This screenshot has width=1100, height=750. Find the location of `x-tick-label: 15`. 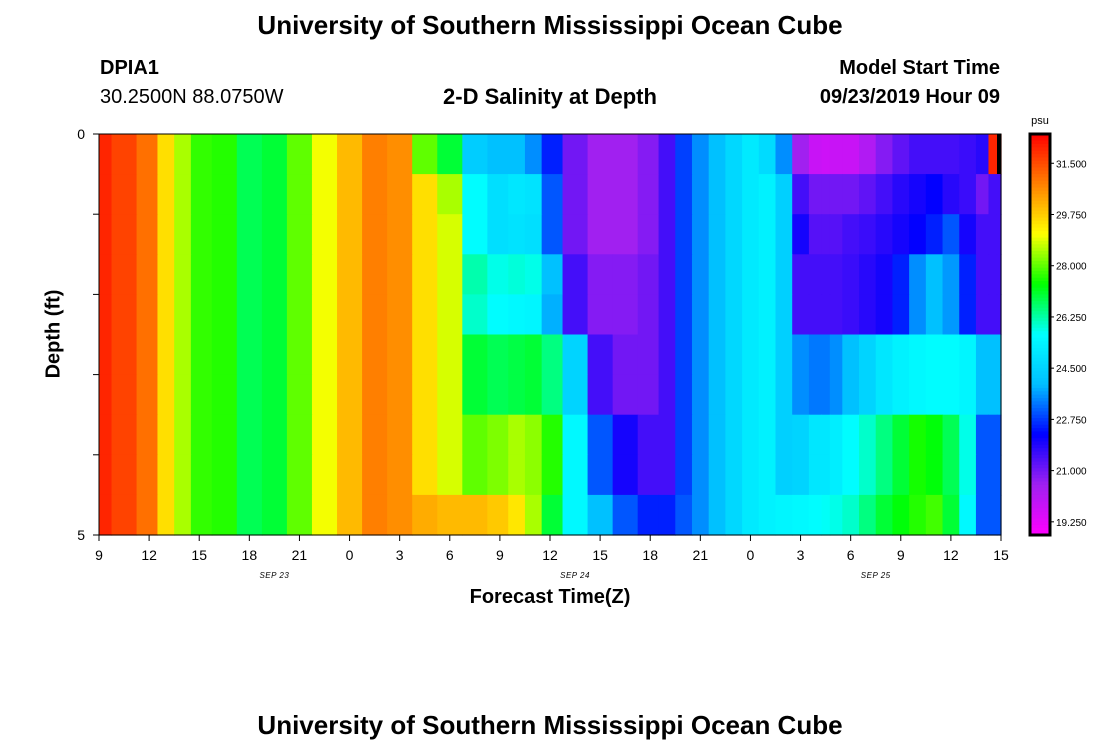

x-tick-label: 15 is located at coordinates (1001, 555).